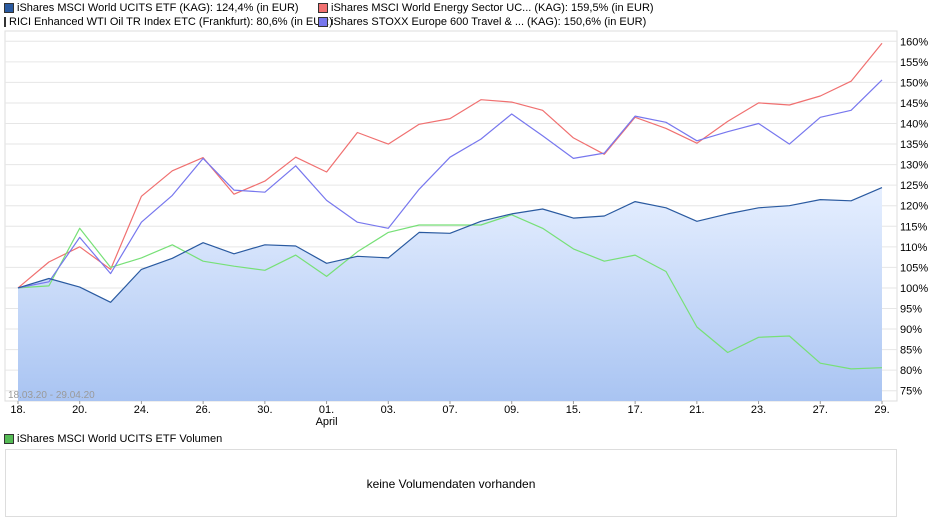 This screenshot has width=940, height=526. I want to click on y-tick-label: 120%, so click(914, 207).